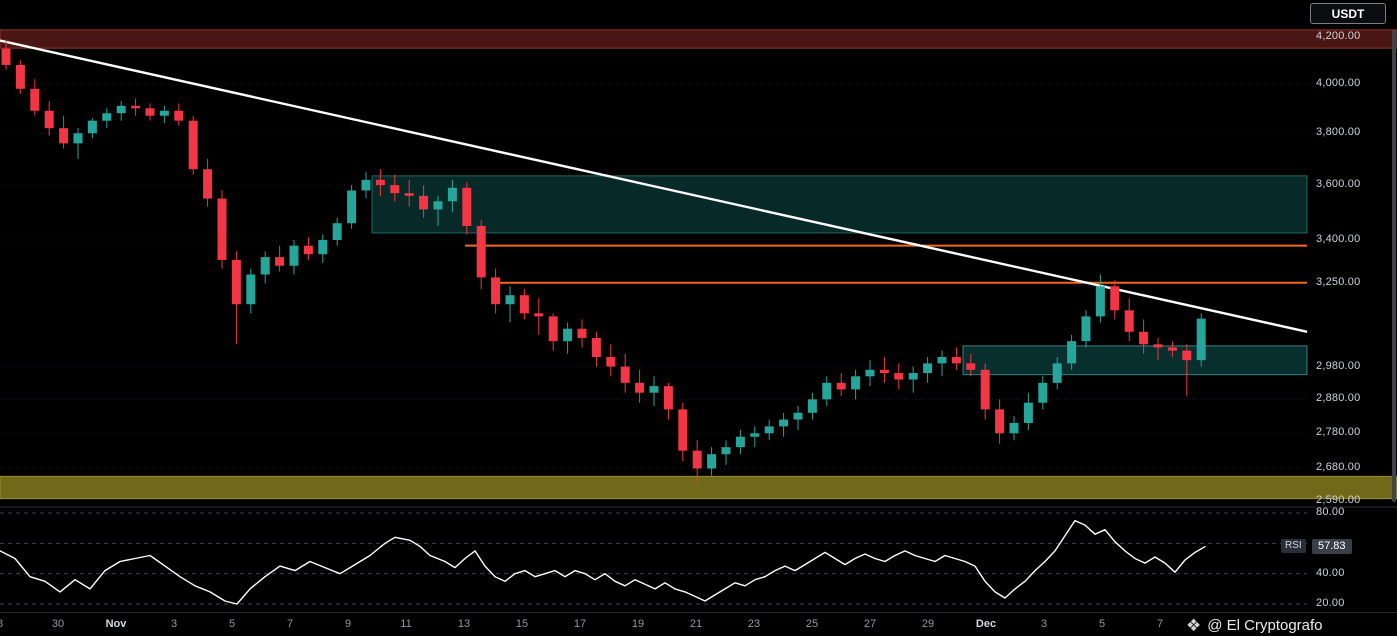  What do you see at coordinates (1338, 365) in the screenshot?
I see `price-axis-label: 2,980.00` at bounding box center [1338, 365].